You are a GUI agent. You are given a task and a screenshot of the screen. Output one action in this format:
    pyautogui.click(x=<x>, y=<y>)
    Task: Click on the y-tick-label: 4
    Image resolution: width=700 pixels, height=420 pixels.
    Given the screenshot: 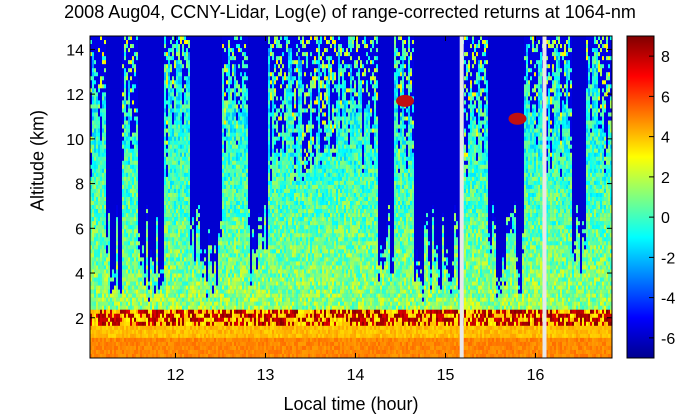 What is the action you would take?
    pyautogui.click(x=79, y=274)
    